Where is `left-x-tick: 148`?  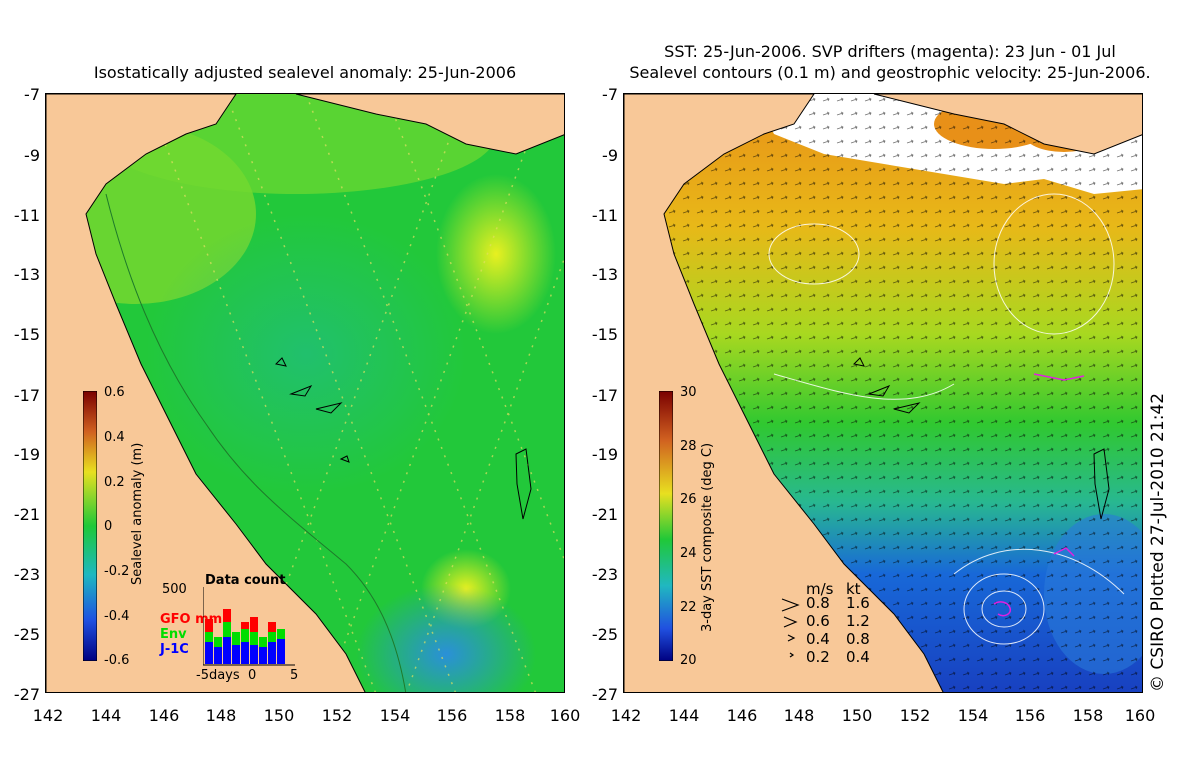
left-x-tick: 148 is located at coordinates (221, 715).